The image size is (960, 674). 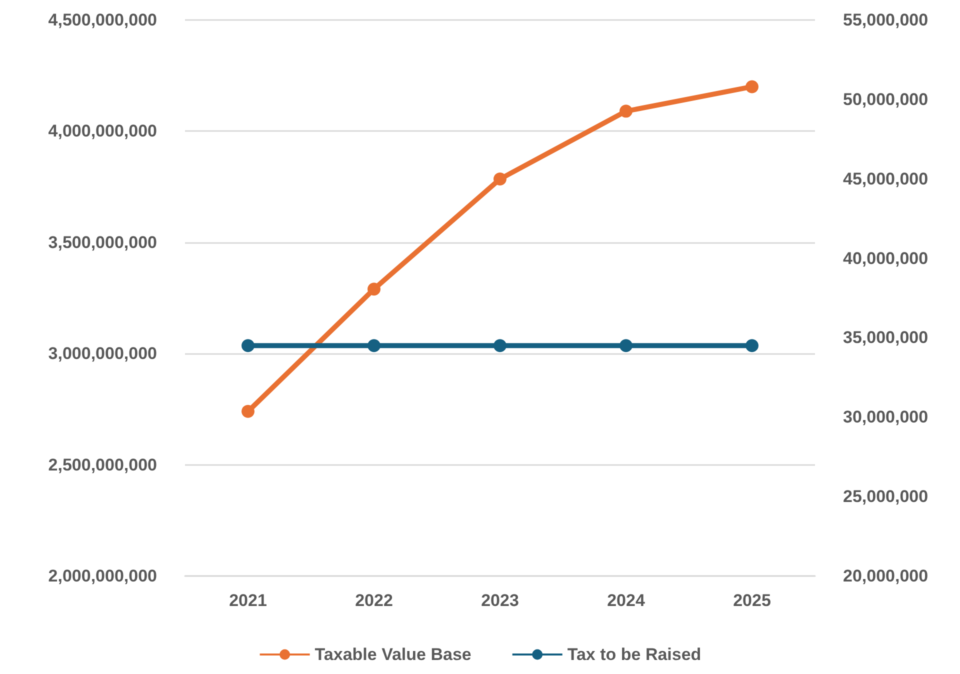 I want to click on x-tick-label: 2023, so click(x=500, y=600).